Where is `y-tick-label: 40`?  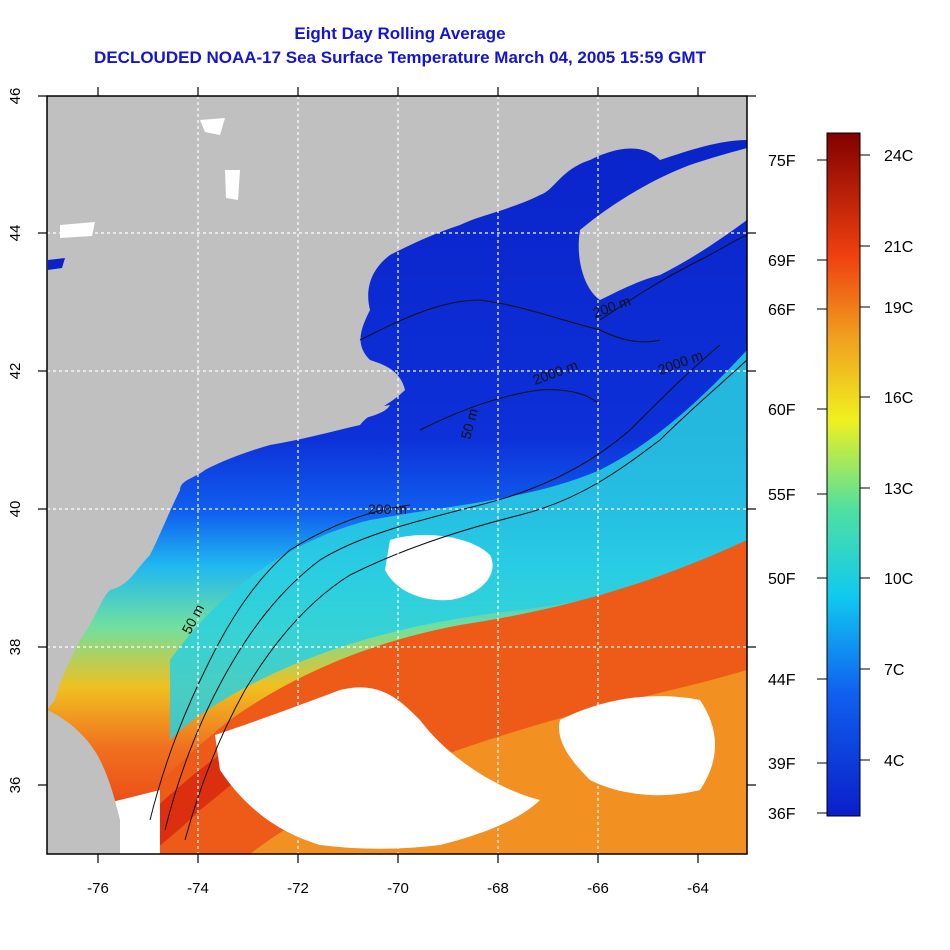 y-tick-label: 40 is located at coordinates (15, 509).